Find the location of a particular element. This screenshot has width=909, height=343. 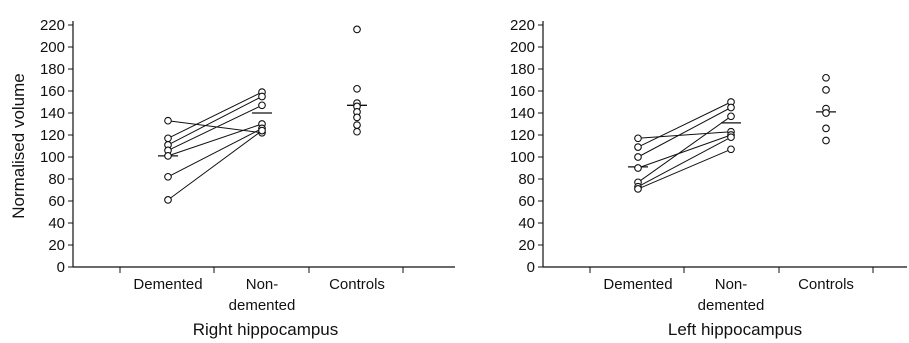

right-category-label: Demented is located at coordinates (167, 284).